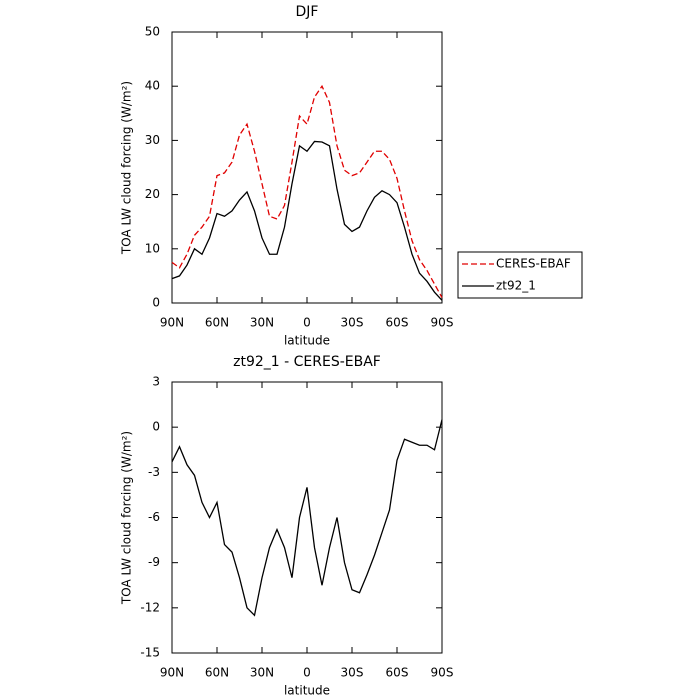 This screenshot has width=700, height=700. What do you see at coordinates (154, 517) in the screenshot?
I see `y-tick-label: -6` at bounding box center [154, 517].